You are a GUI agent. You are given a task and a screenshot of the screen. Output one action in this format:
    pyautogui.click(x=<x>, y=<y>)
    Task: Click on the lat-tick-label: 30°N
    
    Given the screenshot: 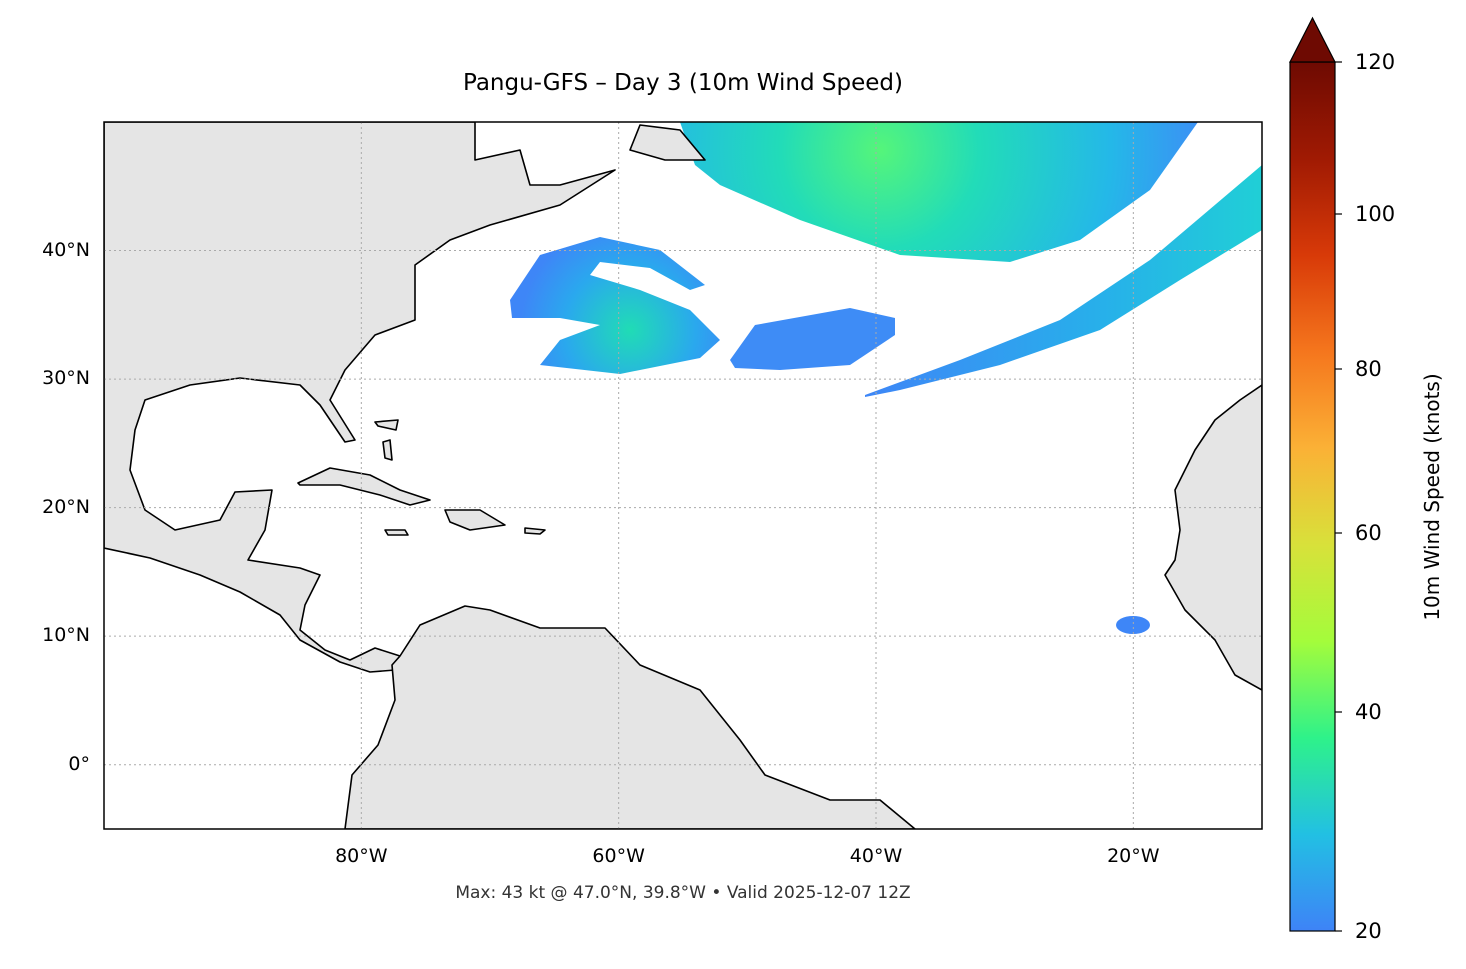 What is the action you would take?
    pyautogui.click(x=66, y=378)
    